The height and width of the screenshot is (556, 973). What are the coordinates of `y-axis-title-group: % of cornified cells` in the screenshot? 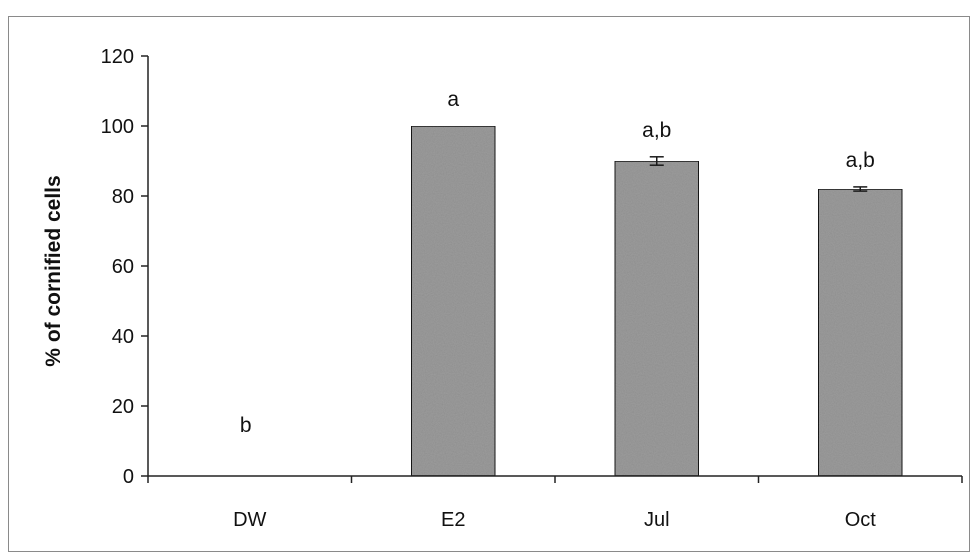 It's located at (53, 270).